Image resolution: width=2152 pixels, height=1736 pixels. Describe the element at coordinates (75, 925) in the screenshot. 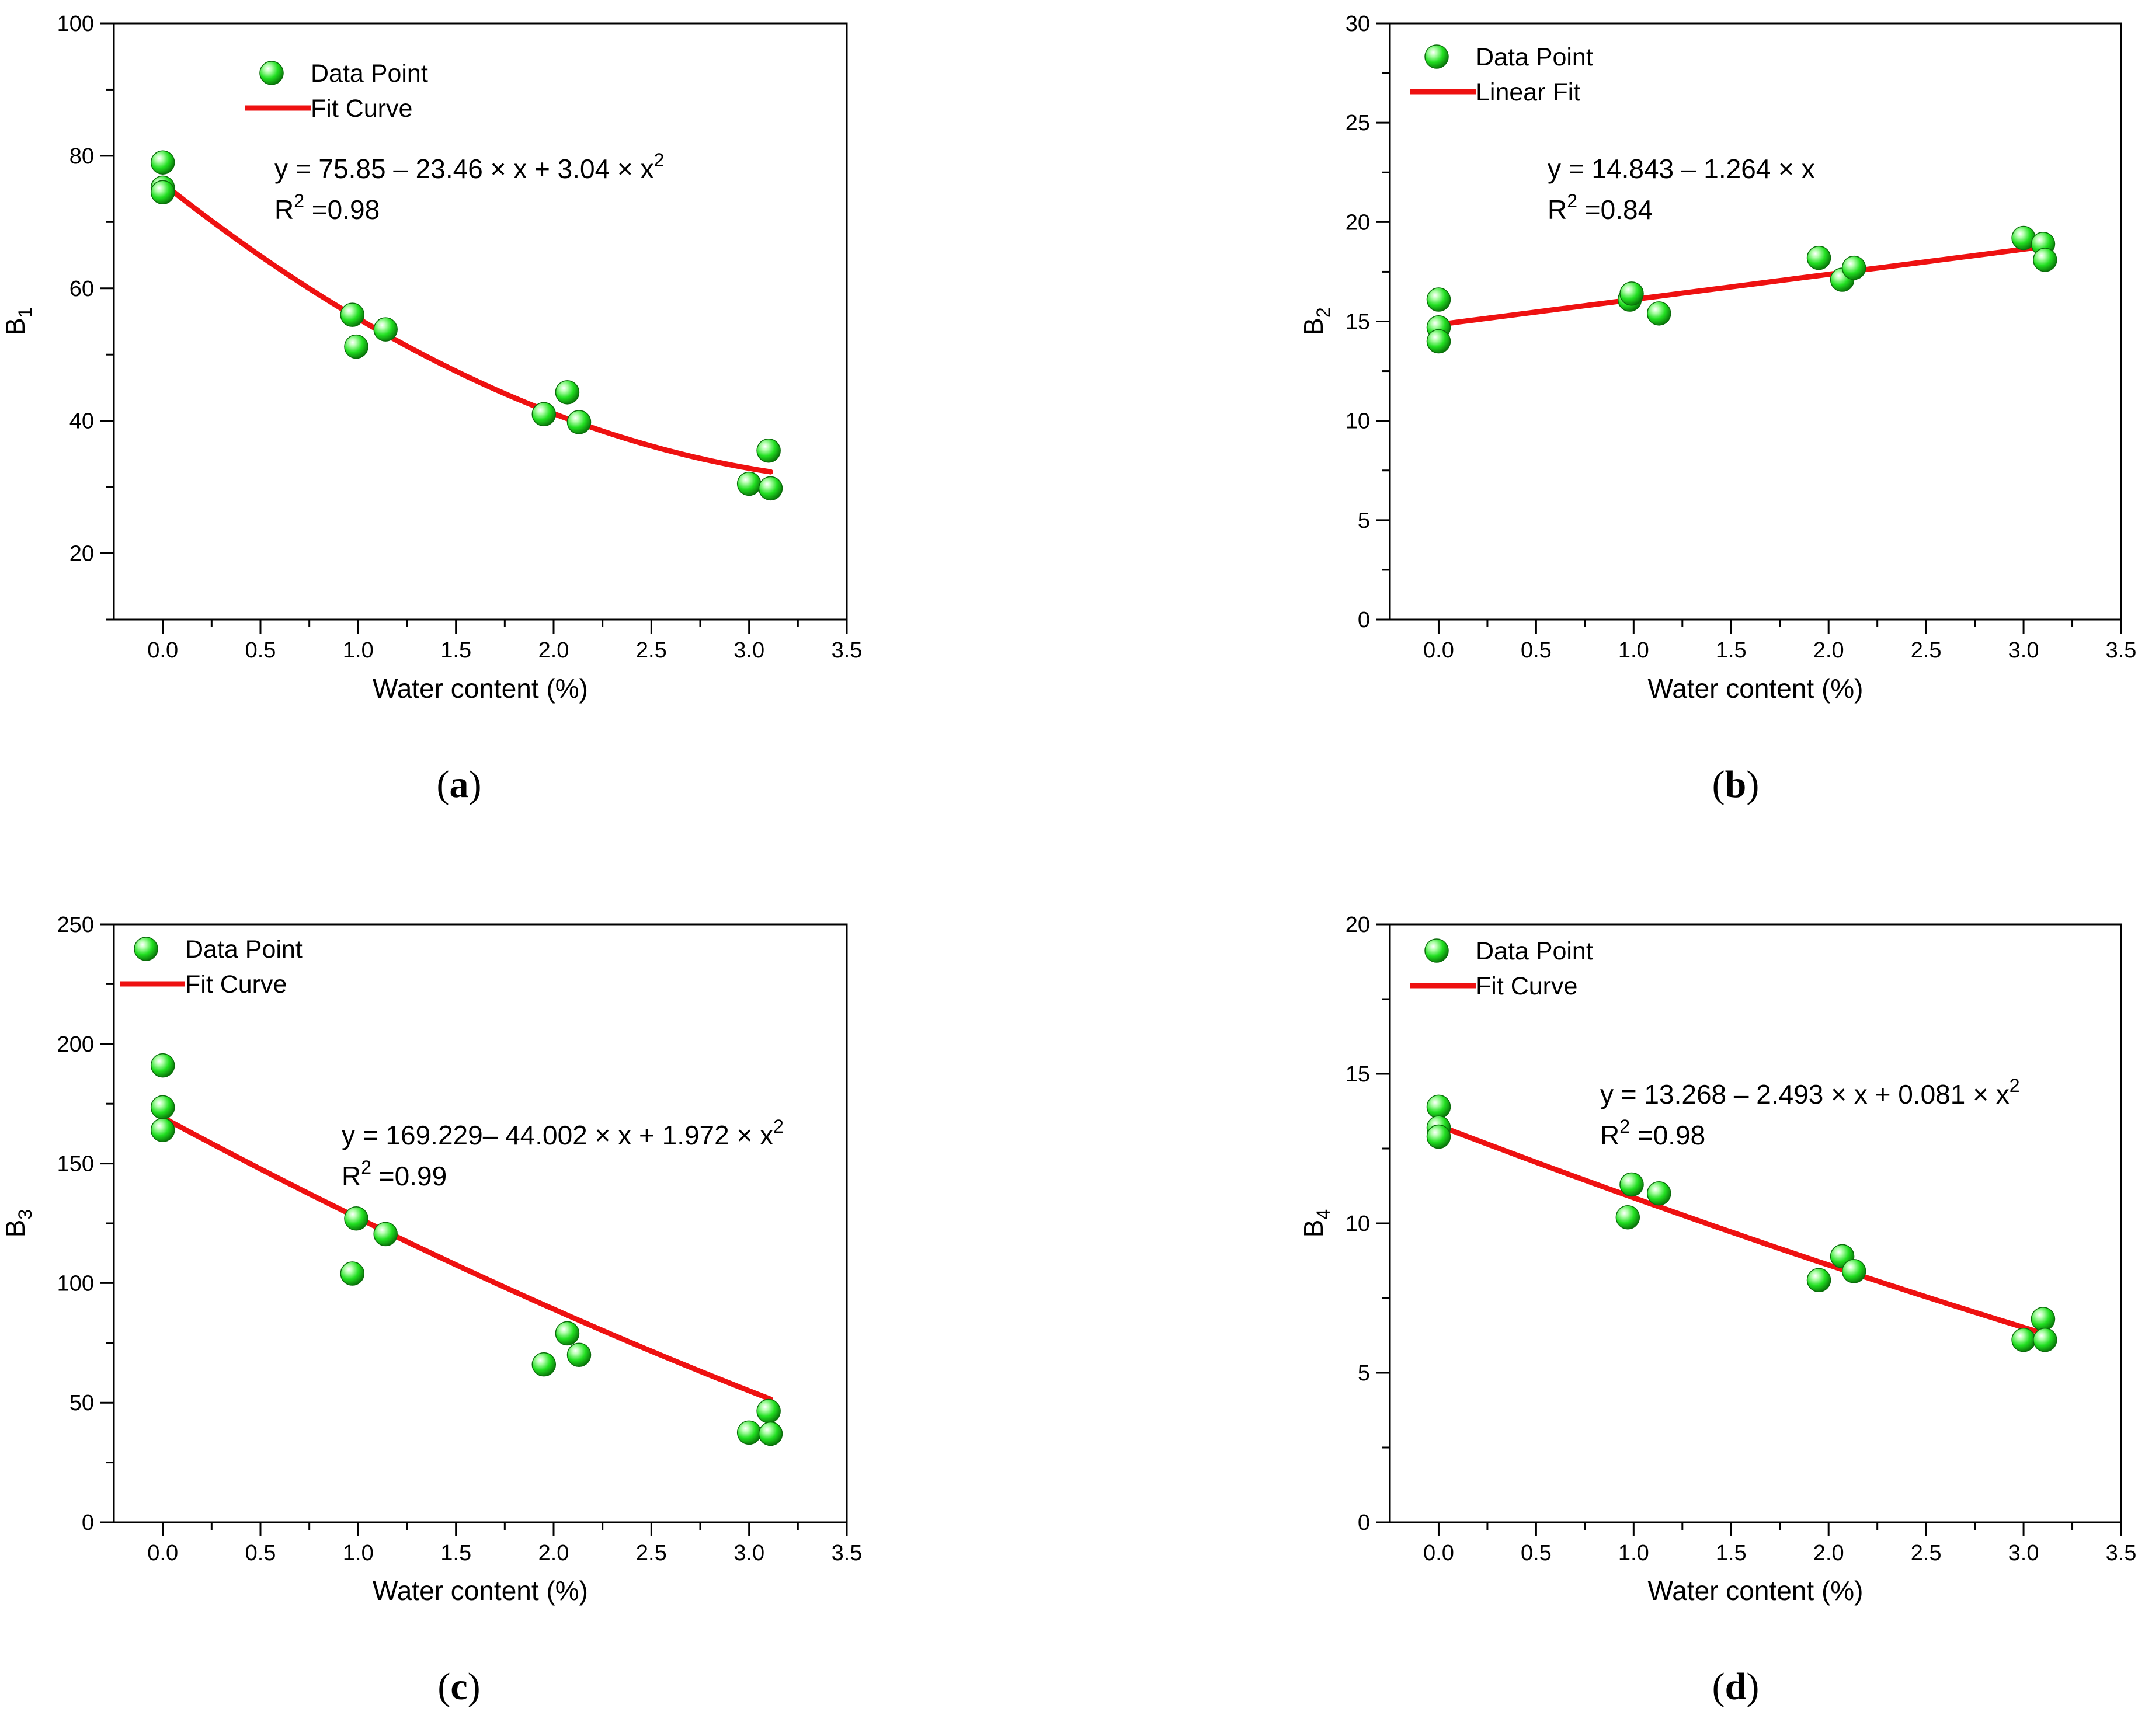

I see `y-tick-label: 250` at that location.